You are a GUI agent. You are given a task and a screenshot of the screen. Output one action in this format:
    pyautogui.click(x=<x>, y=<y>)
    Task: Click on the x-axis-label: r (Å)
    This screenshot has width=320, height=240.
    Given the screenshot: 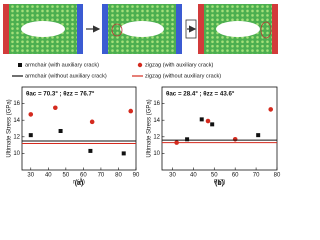 What is the action you would take?
    pyautogui.click(x=79, y=182)
    